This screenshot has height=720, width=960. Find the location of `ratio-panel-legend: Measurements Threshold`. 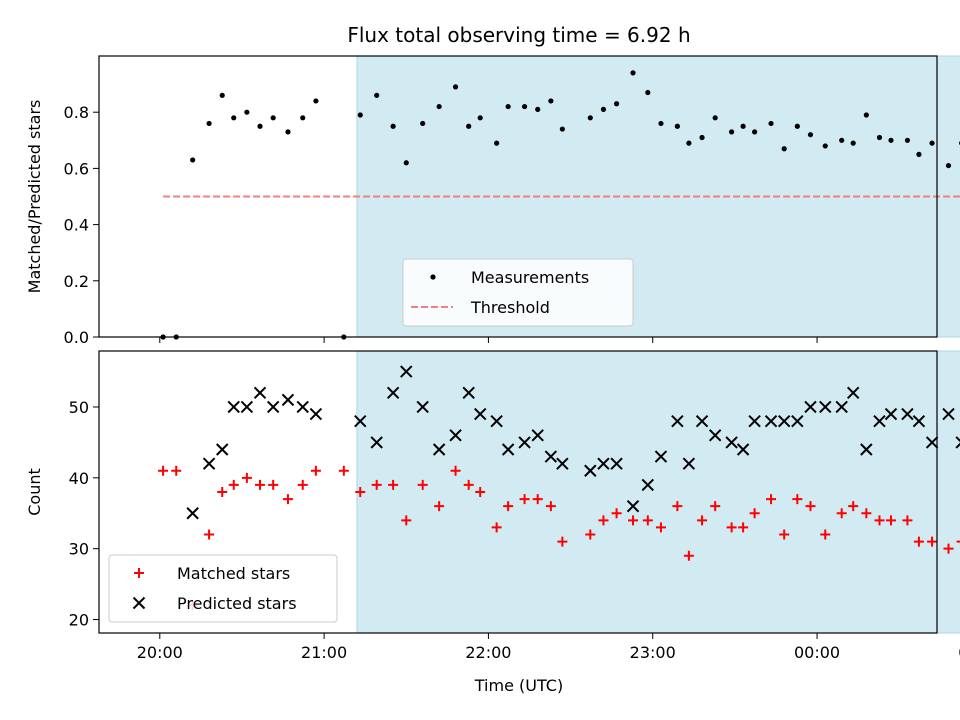

ratio-panel-legend: Measurements Threshold is located at coordinates (518, 292).